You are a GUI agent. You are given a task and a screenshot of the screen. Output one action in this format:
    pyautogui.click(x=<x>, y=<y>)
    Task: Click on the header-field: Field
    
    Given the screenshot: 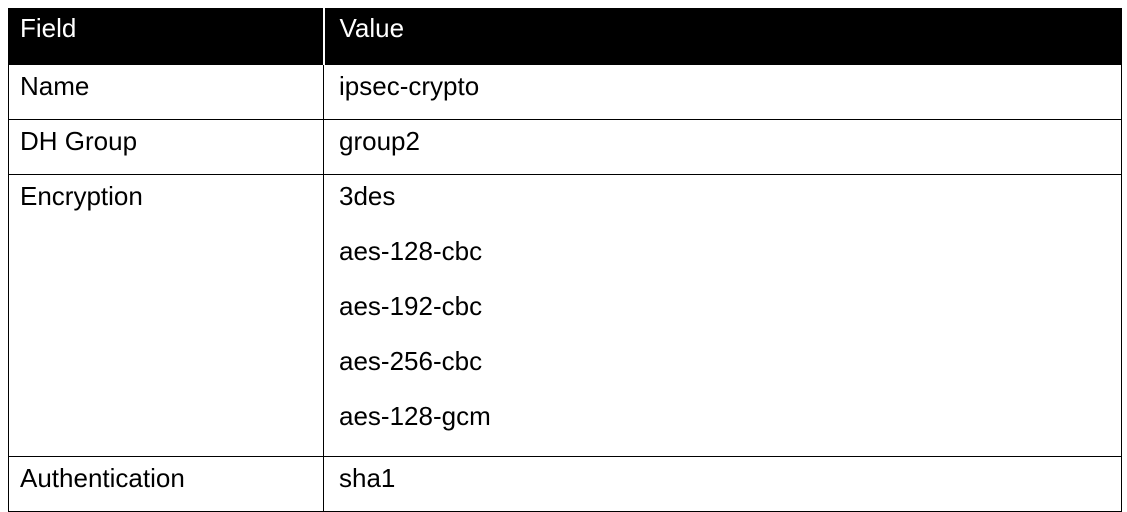 What is the action you would take?
    pyautogui.click(x=166, y=36)
    